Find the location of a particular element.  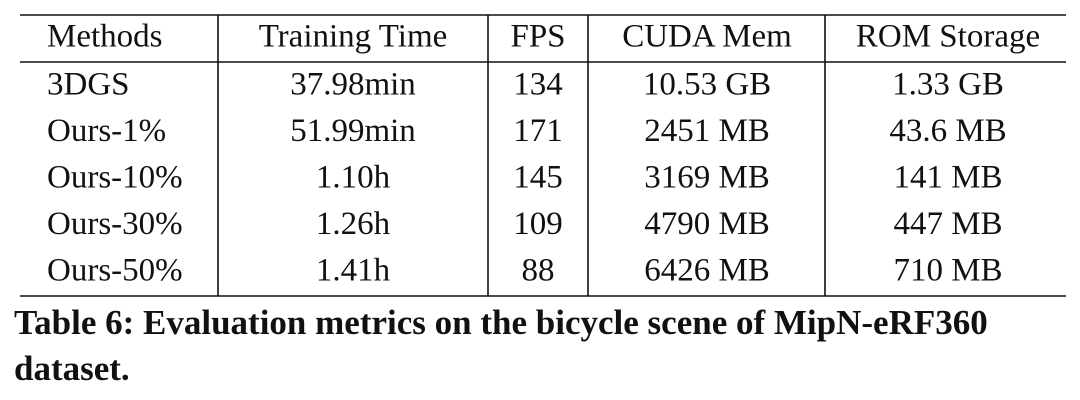

table-cell: Ours-30% is located at coordinates (115, 224).